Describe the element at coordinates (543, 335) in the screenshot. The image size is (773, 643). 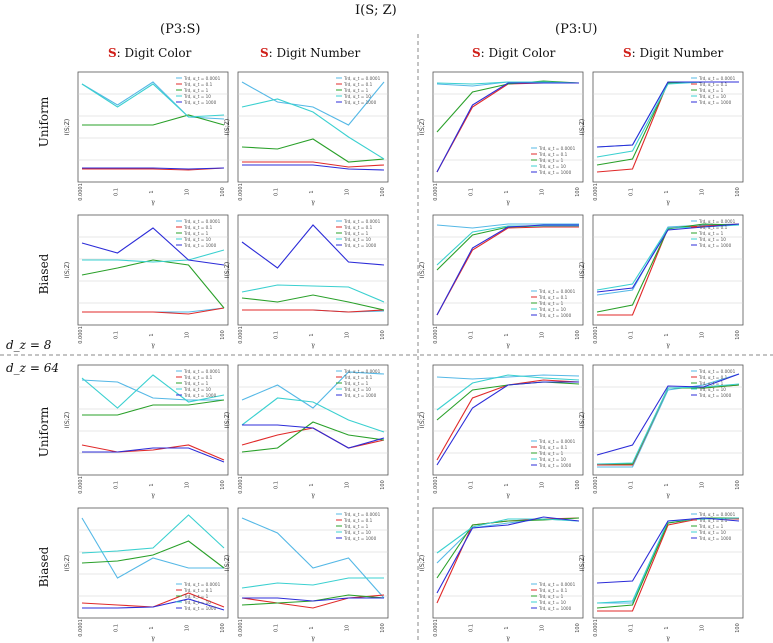
I see `panel-7-xtick: 10` at that location.